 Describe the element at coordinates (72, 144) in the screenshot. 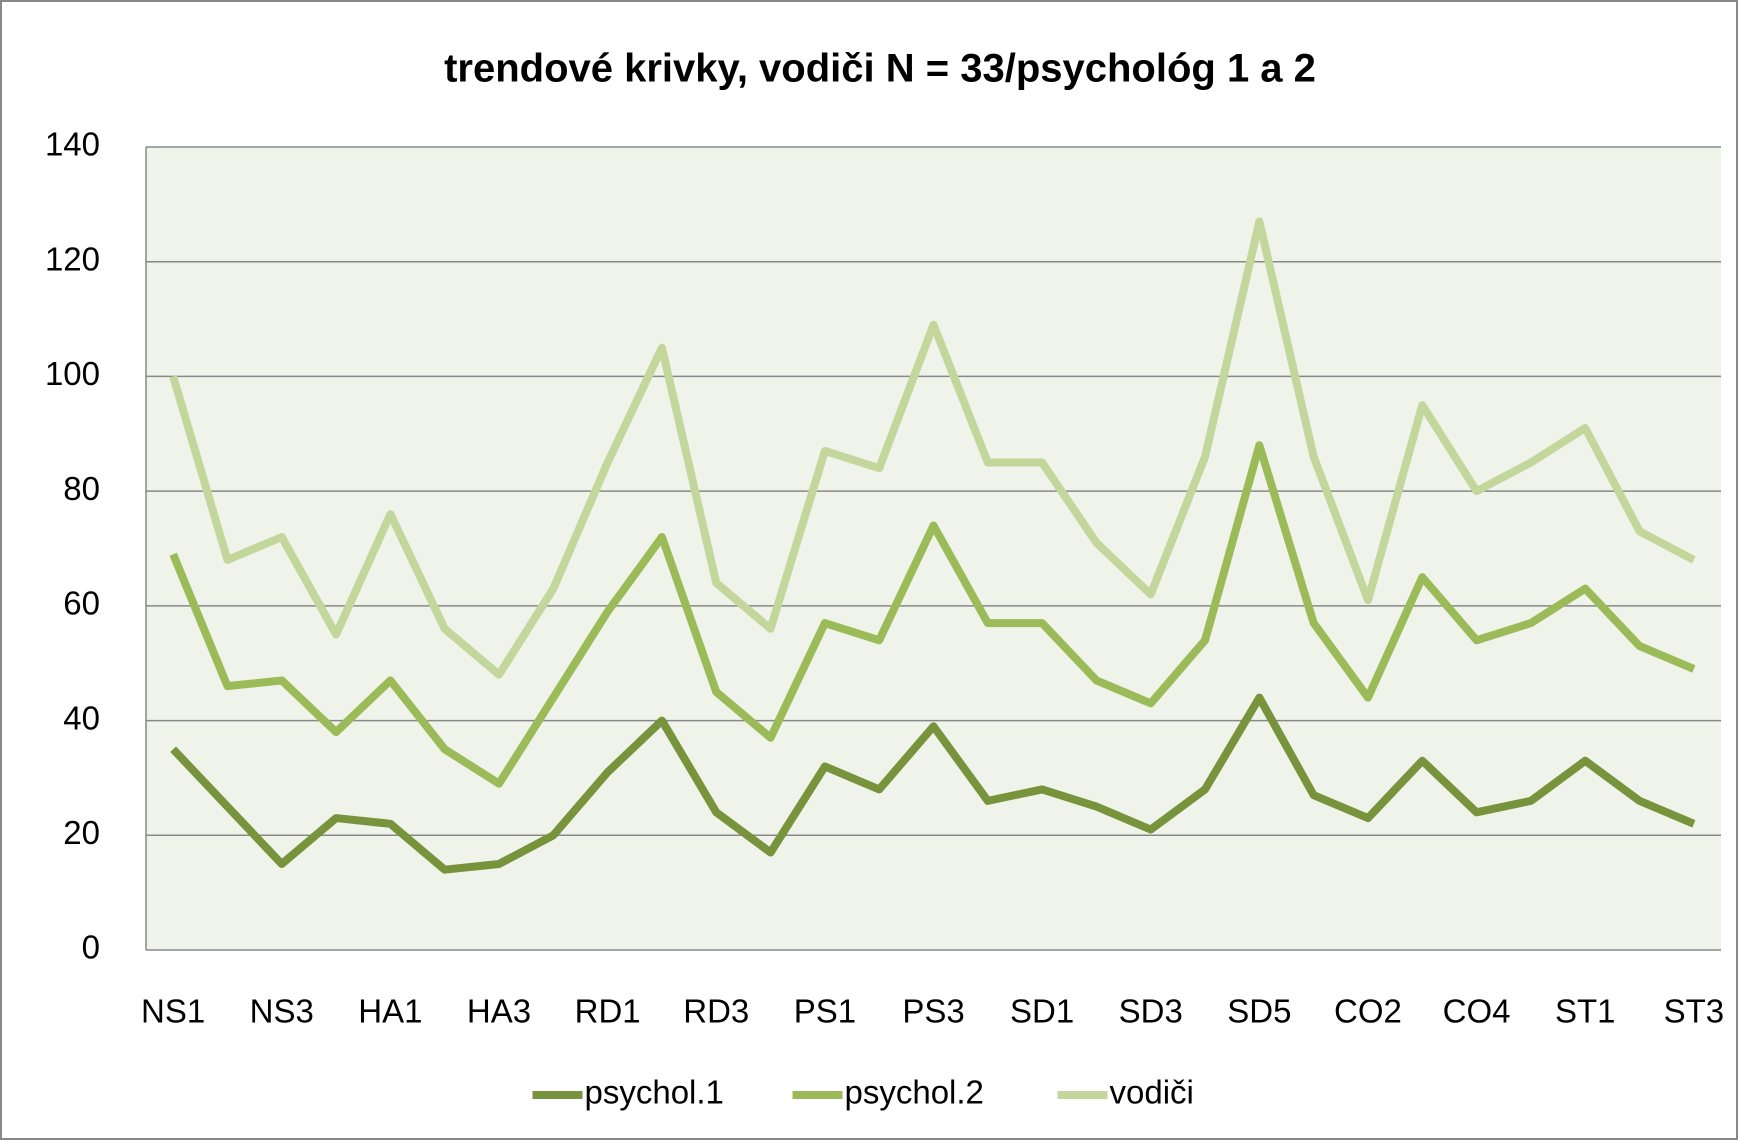

I see `y-tick-label: 140` at that location.